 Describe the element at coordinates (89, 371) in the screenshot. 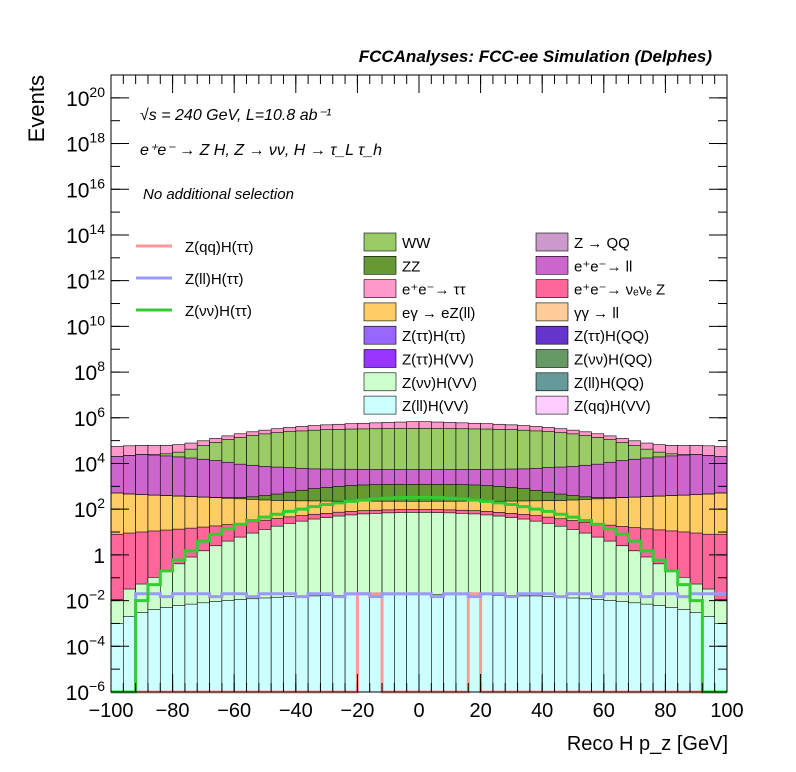

I see `y-tick-label: 10⁸` at that location.